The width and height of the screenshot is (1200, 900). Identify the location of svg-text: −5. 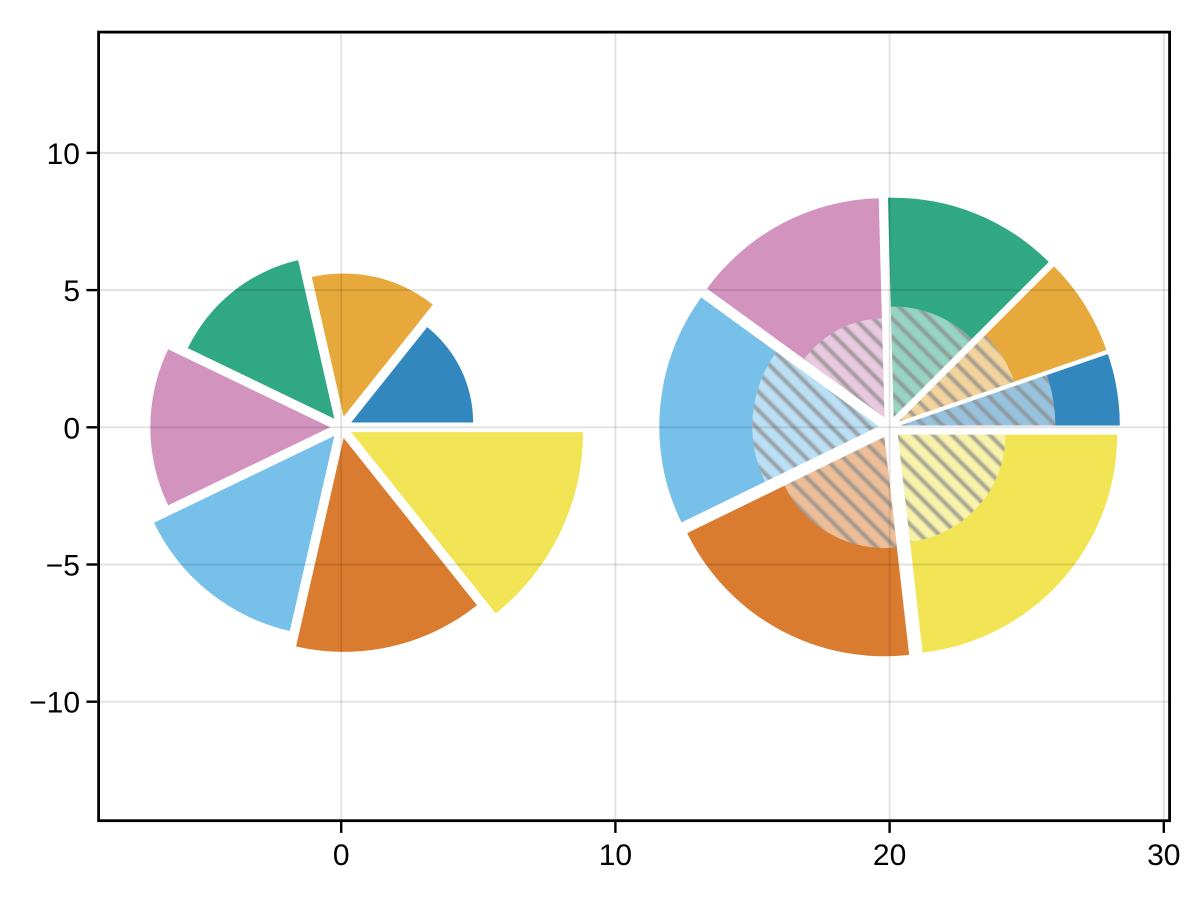
(63, 566).